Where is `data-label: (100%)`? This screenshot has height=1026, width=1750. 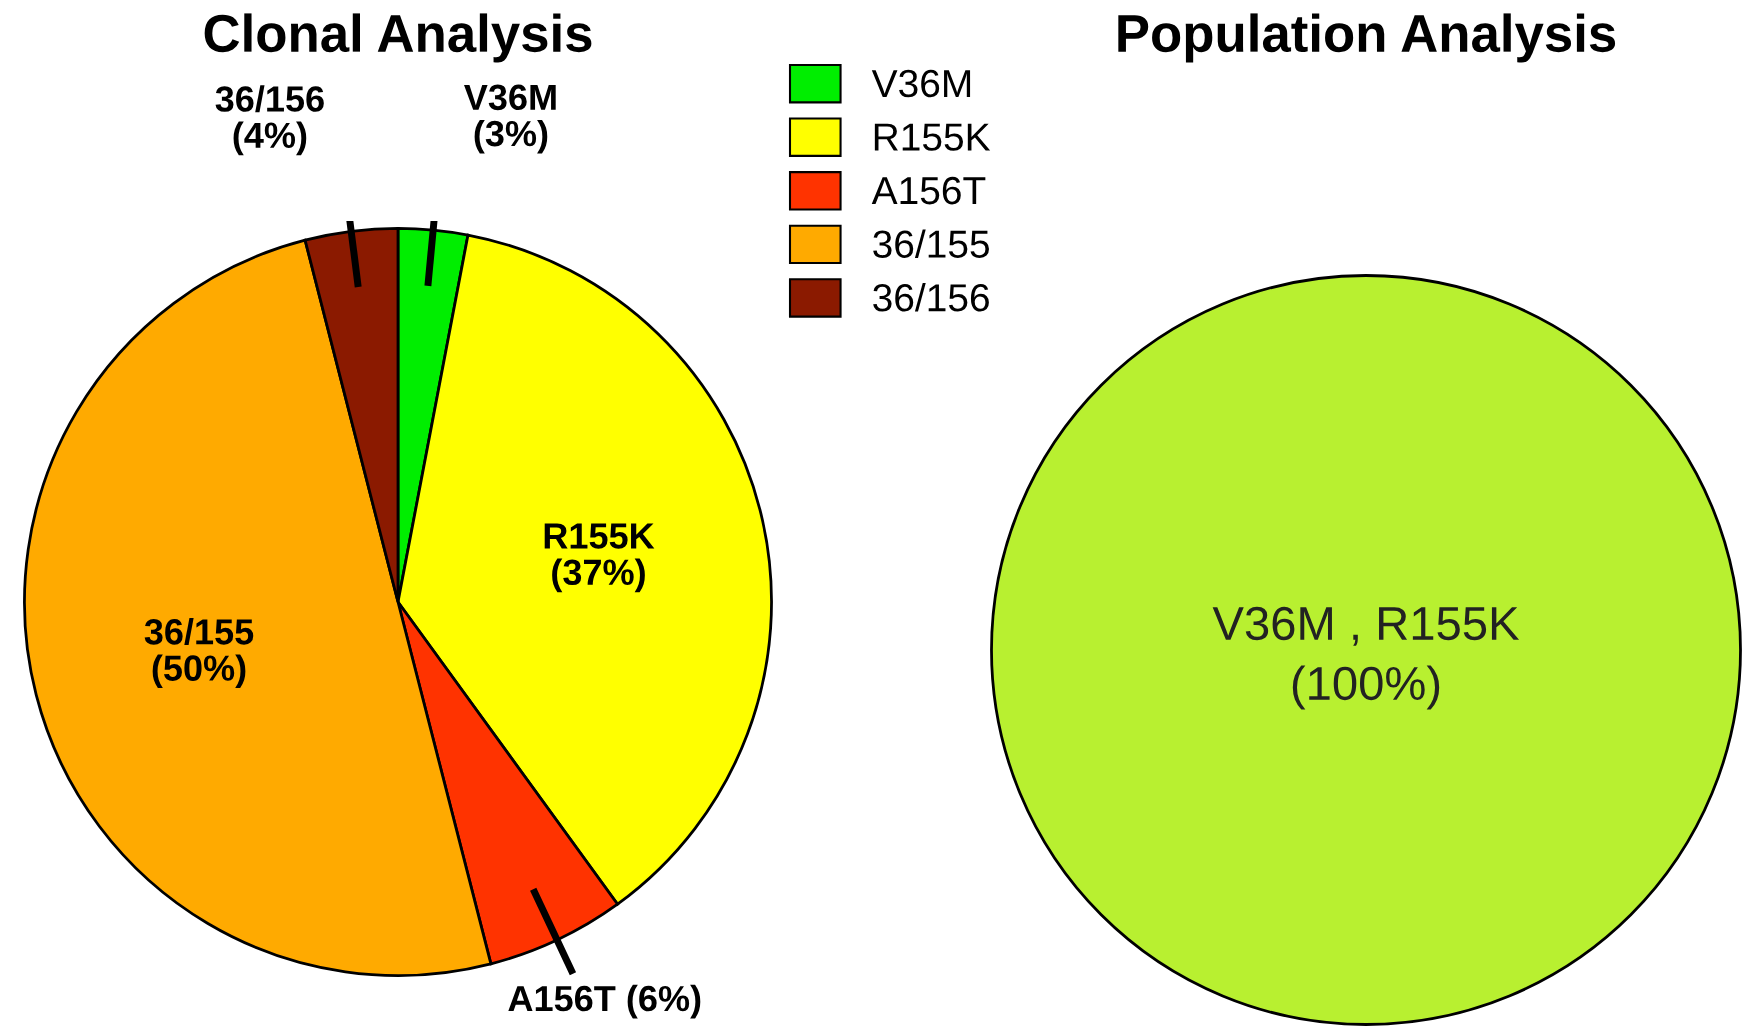
data-label: (100%) is located at coordinates (1366, 687).